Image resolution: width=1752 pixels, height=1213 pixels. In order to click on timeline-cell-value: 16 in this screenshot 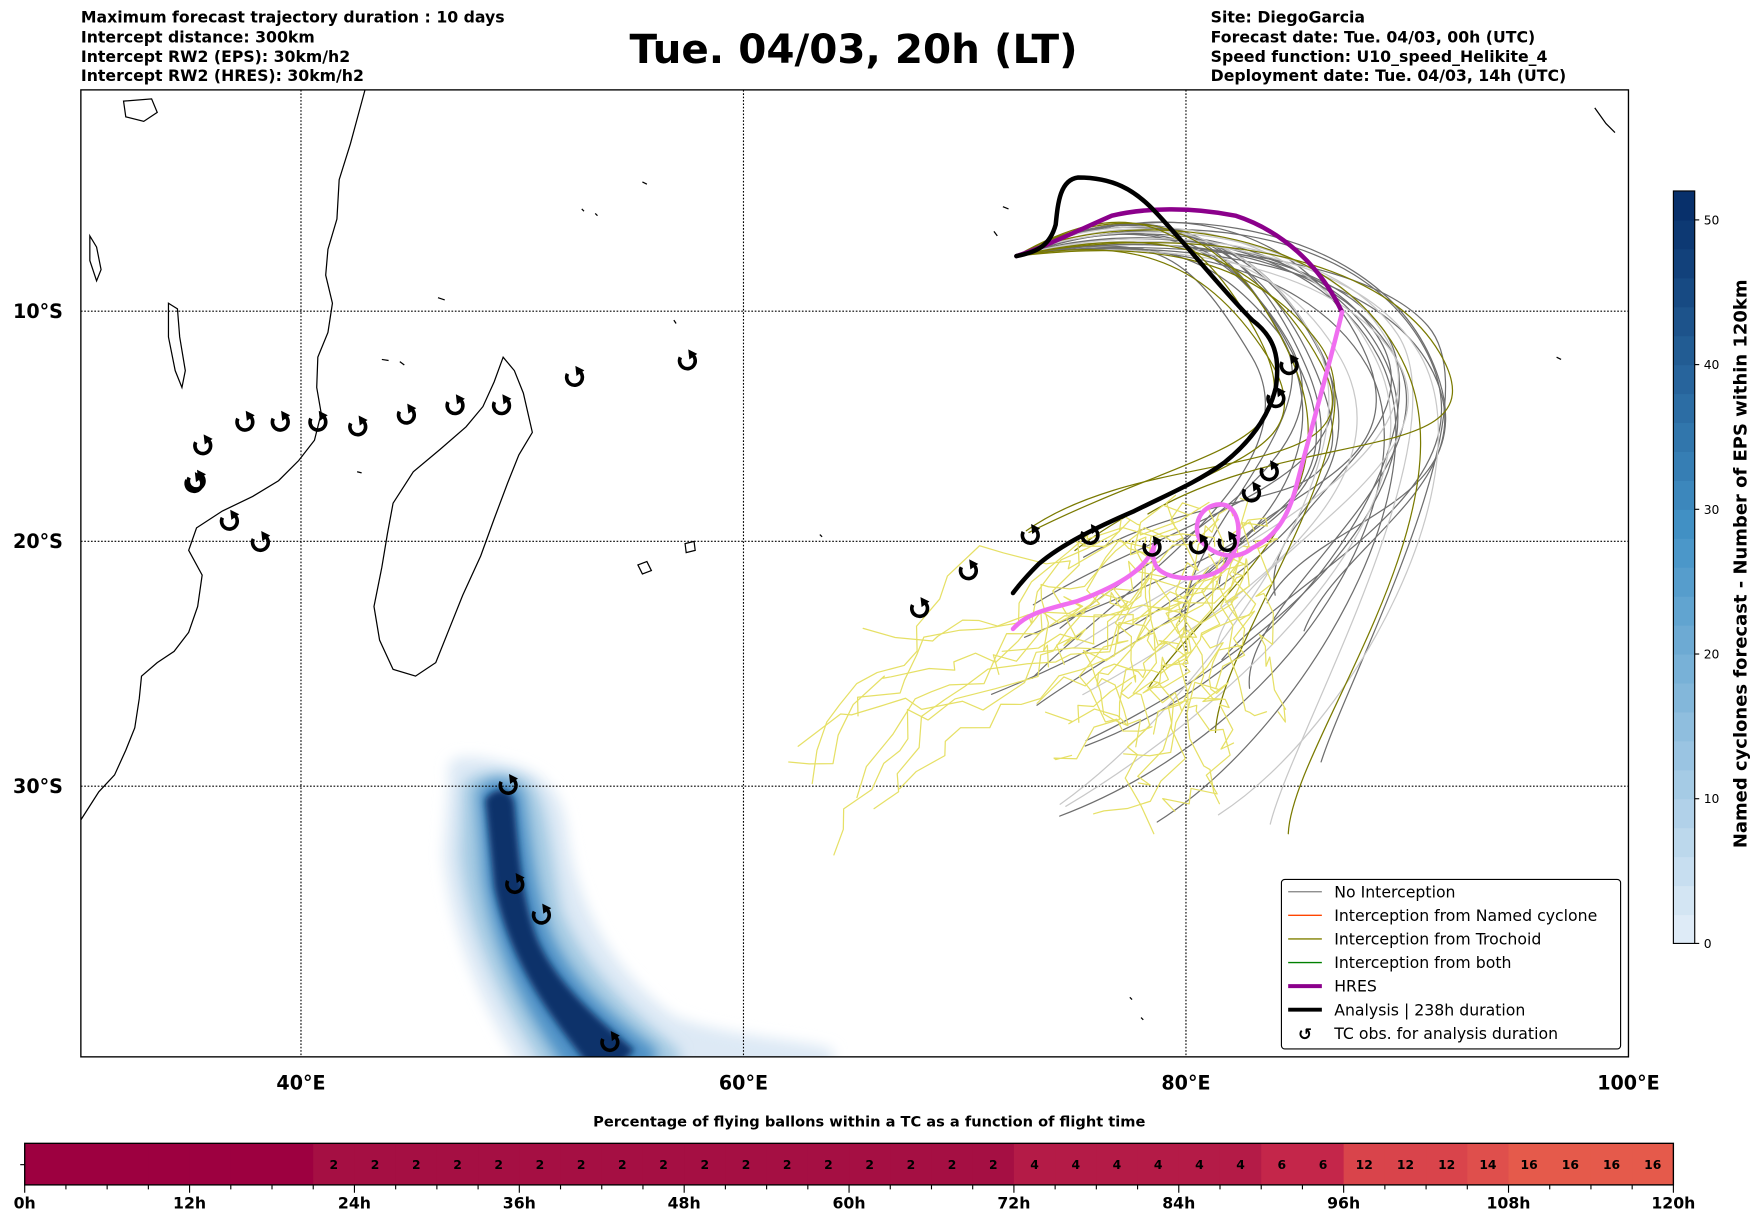, I will do `click(1570, 1165)`.